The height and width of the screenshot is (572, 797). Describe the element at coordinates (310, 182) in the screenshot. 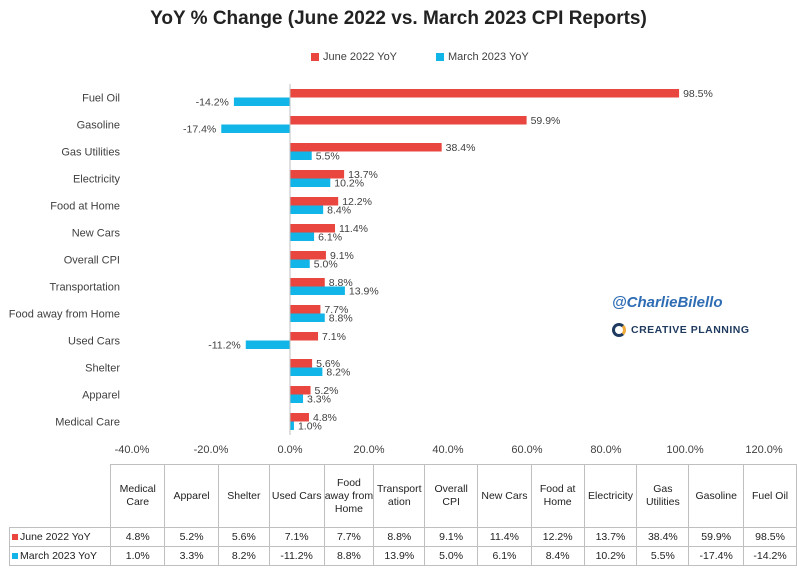

I see `bar-march-electricity` at that location.